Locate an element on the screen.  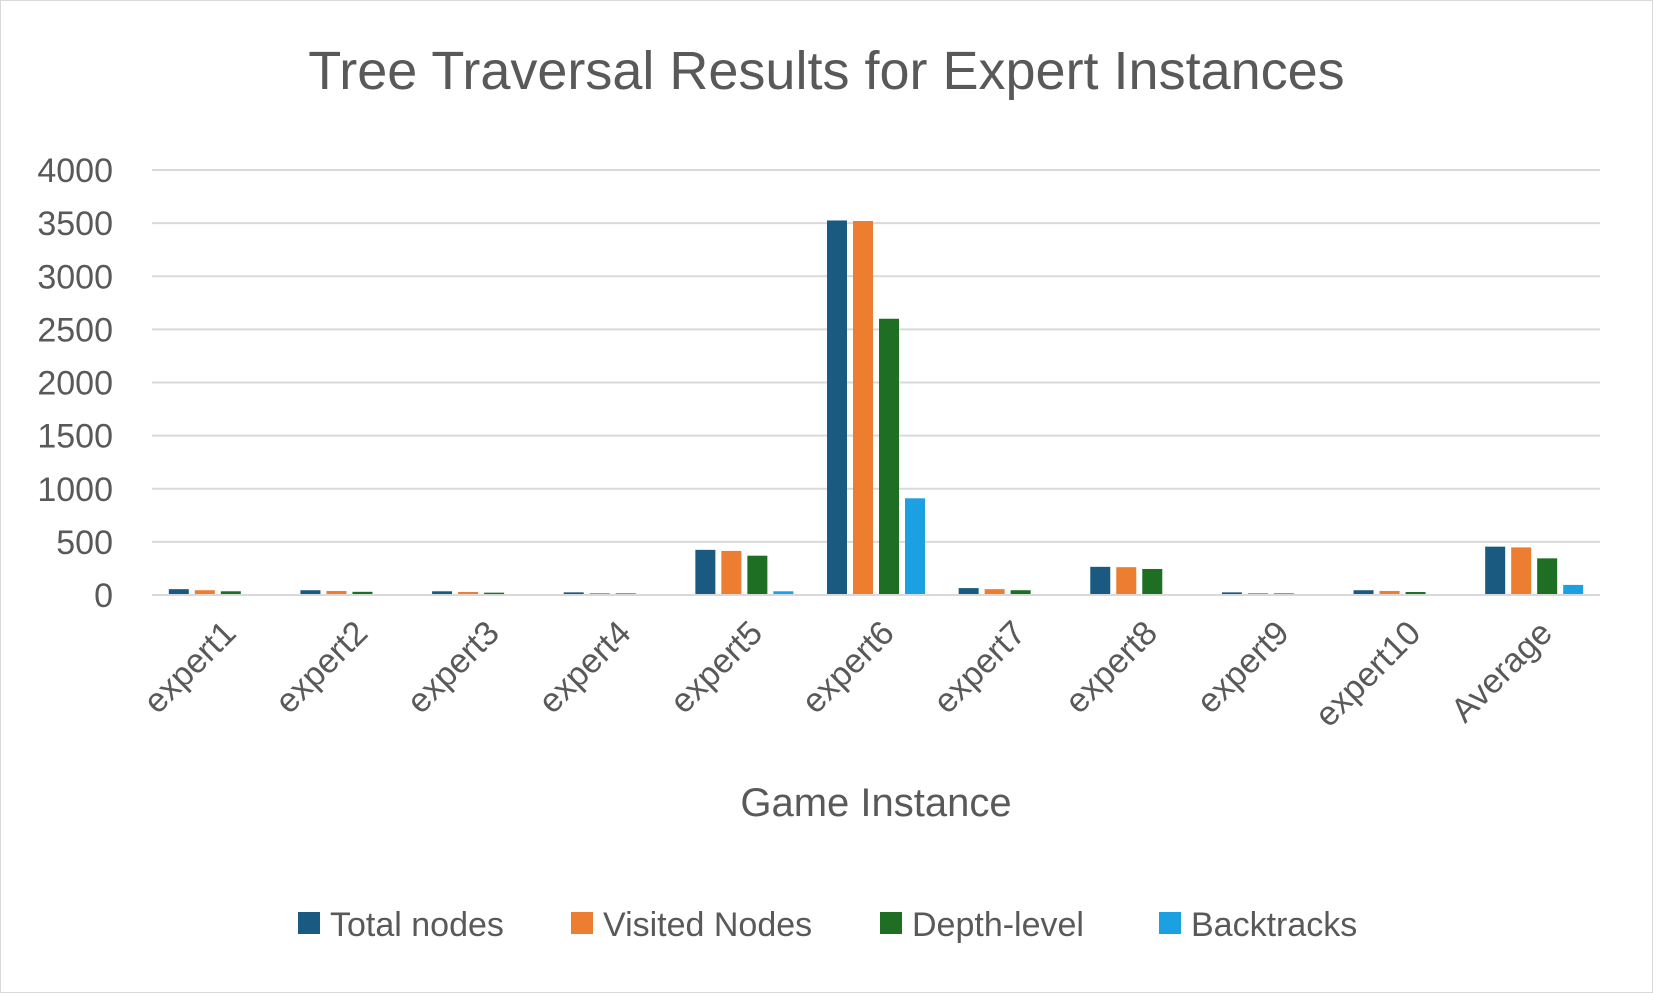
x-tick-label: expert4 is located at coordinates (584, 667).